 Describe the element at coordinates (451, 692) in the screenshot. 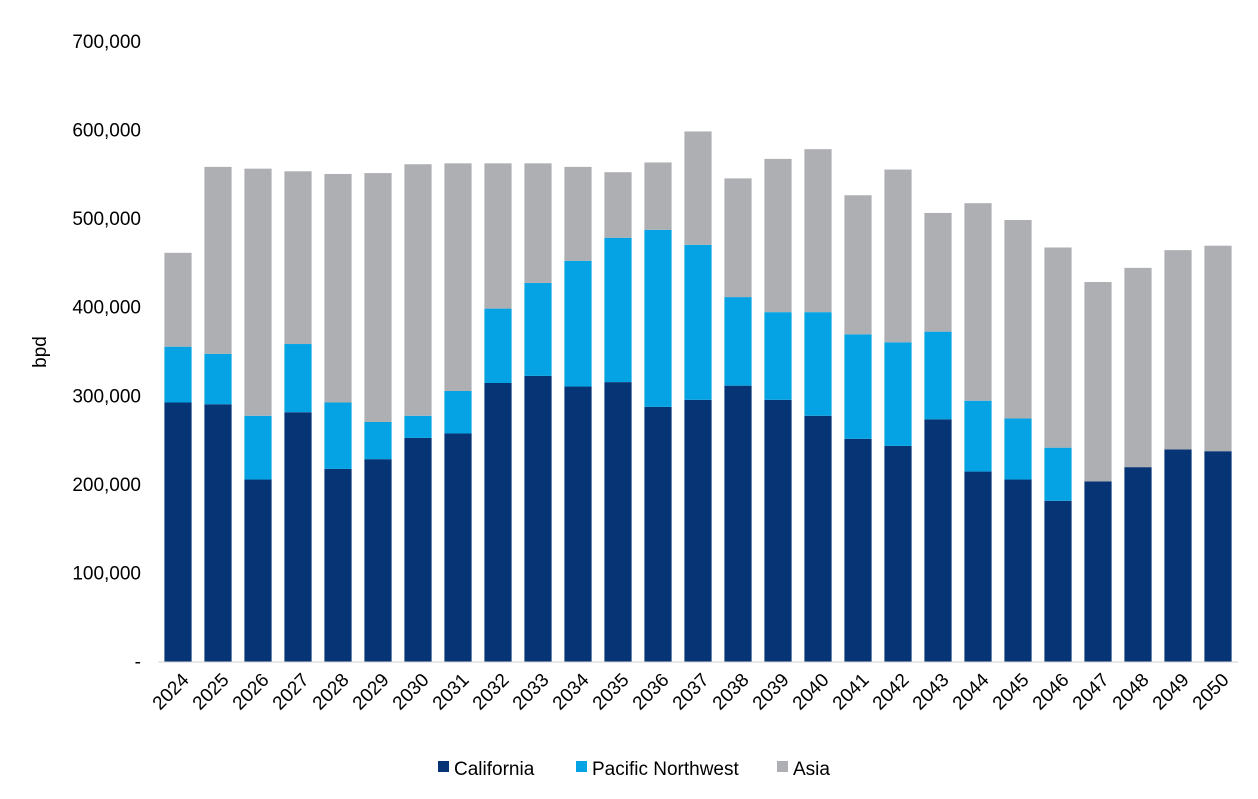

I see `x-tick-label: 2031` at that location.